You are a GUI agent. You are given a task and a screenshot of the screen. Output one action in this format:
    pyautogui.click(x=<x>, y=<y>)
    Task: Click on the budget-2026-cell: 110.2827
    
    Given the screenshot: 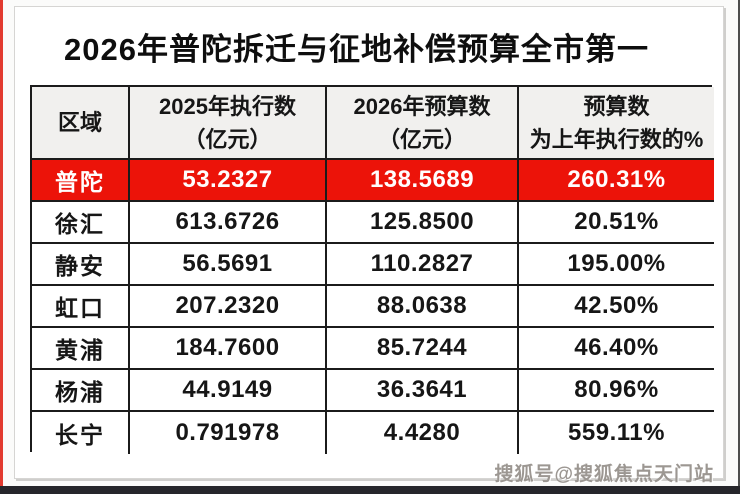 What is the action you would take?
    pyautogui.click(x=423, y=265)
    